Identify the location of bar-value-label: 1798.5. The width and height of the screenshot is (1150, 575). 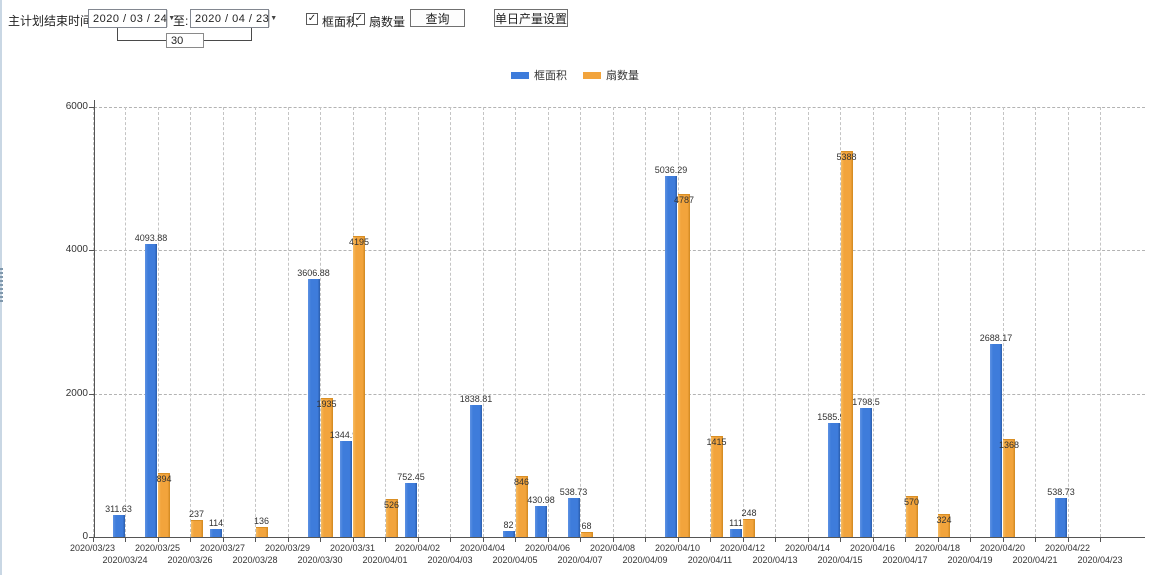
(866, 402).